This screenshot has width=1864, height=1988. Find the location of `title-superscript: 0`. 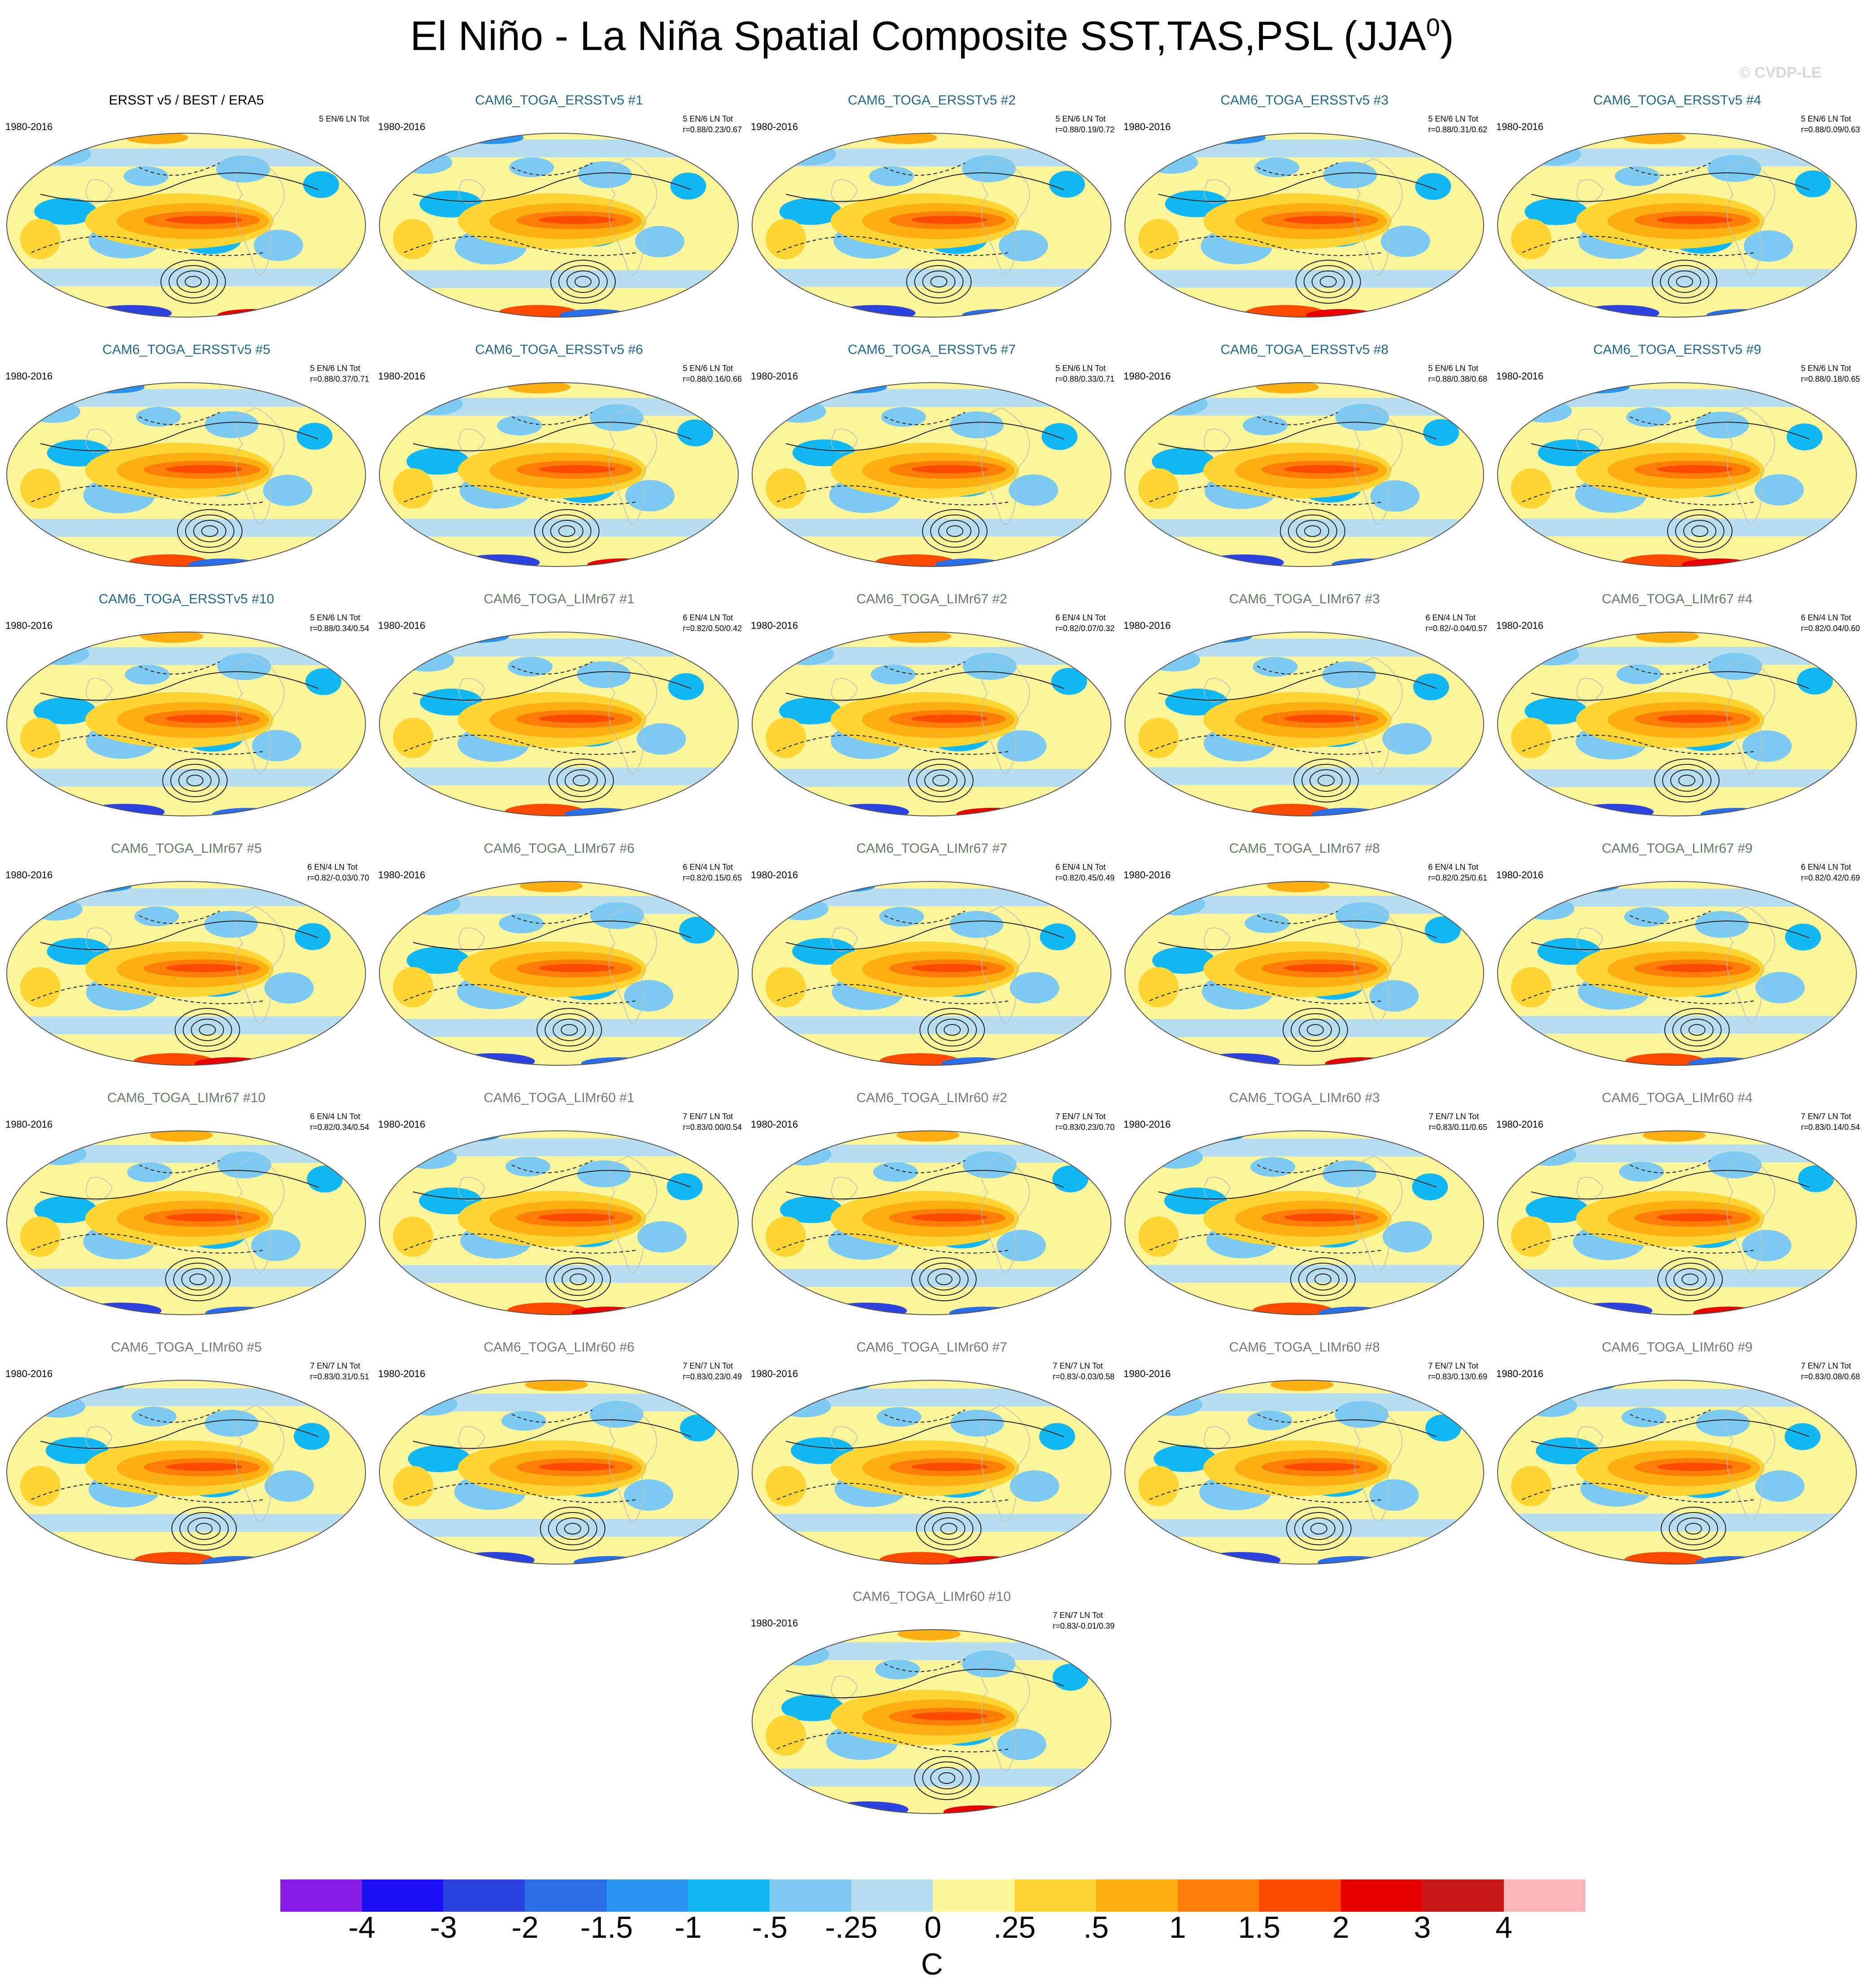

title-superscript: 0 is located at coordinates (1433, 27).